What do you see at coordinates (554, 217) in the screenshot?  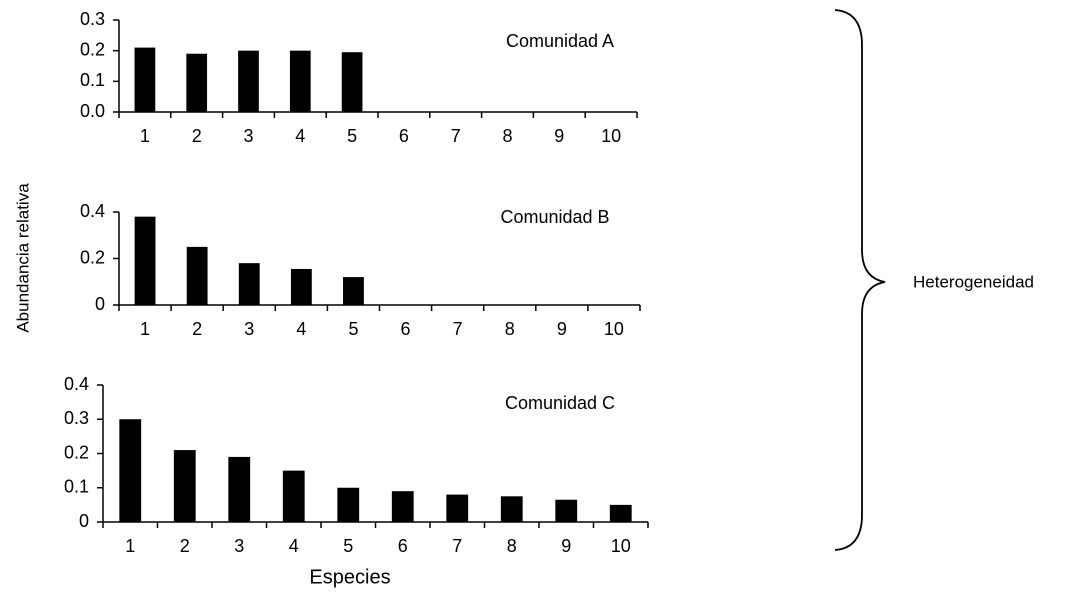 I see `chart-title: Comunidad B` at bounding box center [554, 217].